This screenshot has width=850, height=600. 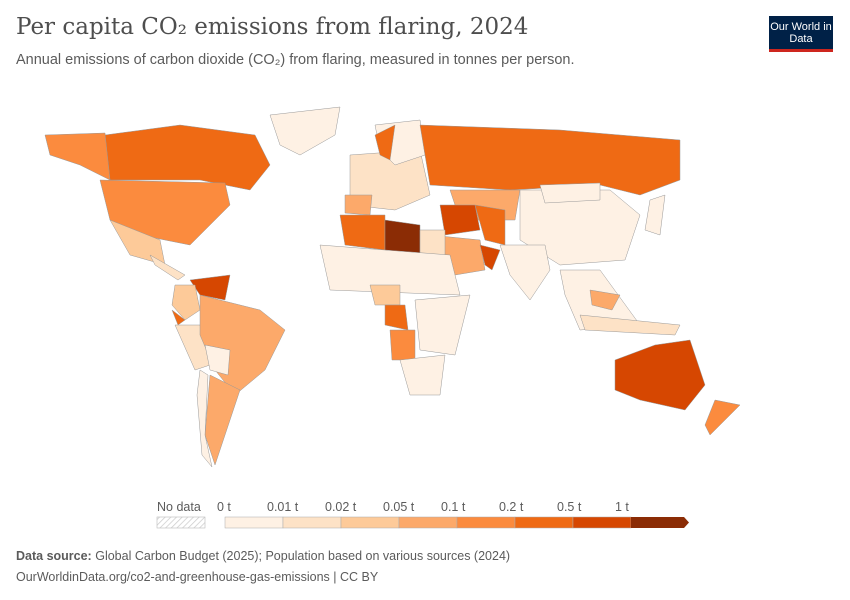 What do you see at coordinates (422, 375) in the screenshot?
I see `country-south-africa` at bounding box center [422, 375].